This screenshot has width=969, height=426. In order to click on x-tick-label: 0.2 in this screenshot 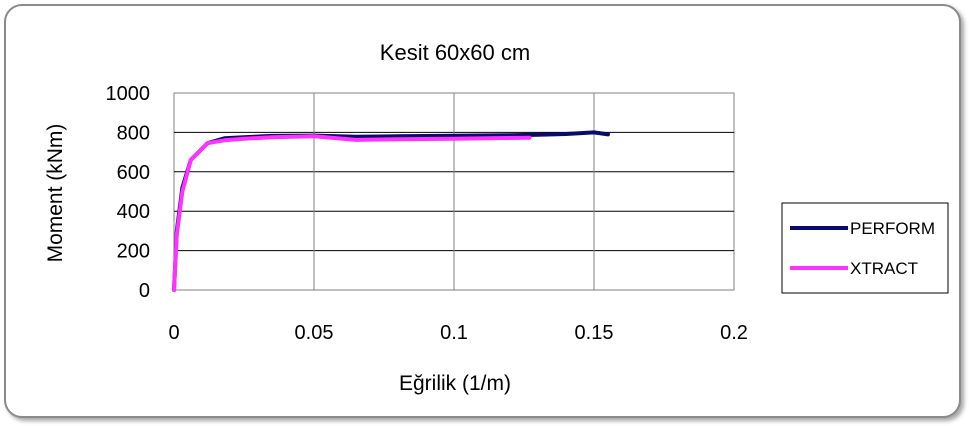, I will do `click(734, 333)`.